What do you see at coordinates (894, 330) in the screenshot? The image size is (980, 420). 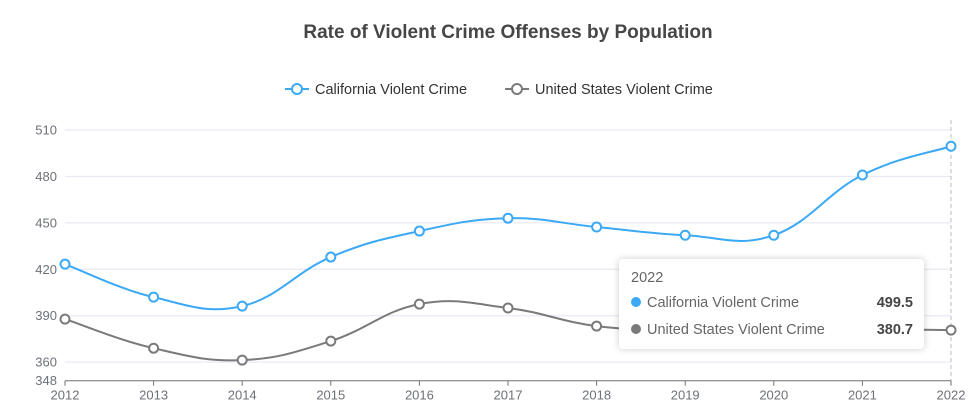 I see `tooltip-value: 380.7` at bounding box center [894, 330].